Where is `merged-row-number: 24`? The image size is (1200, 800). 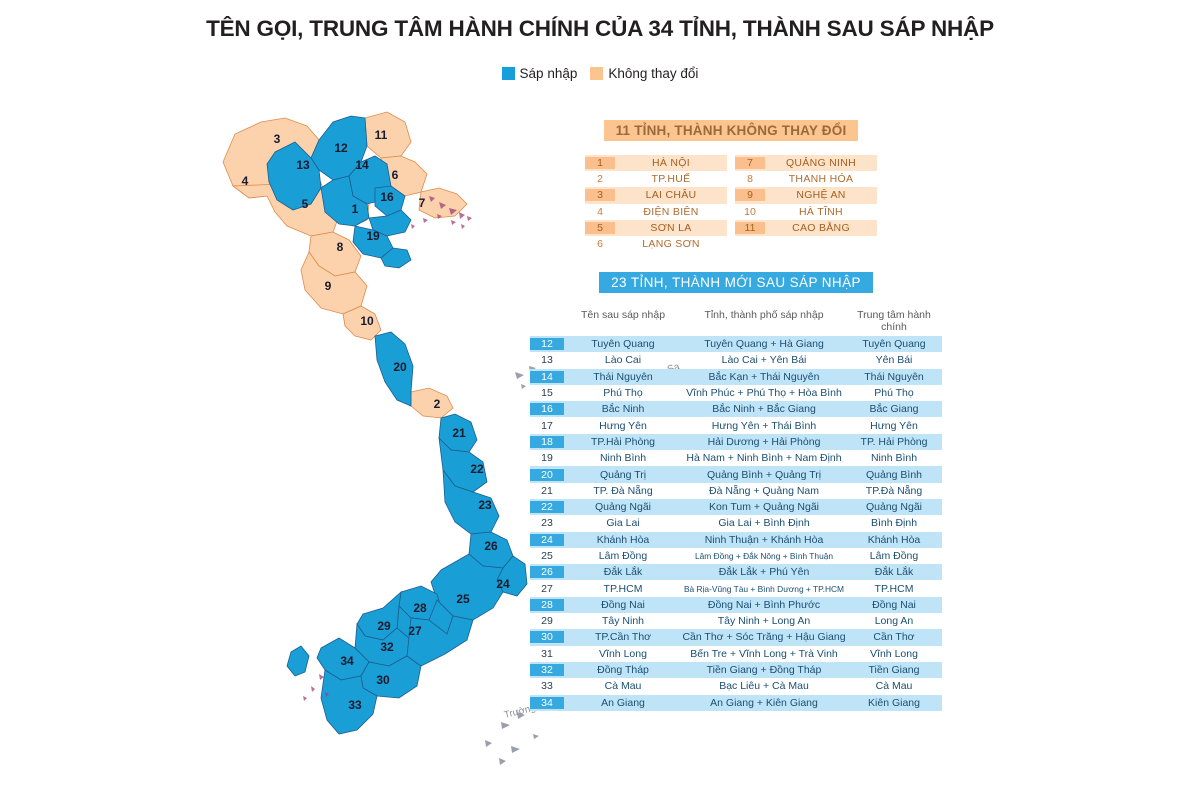
merged-row-number: 24 is located at coordinates (547, 539).